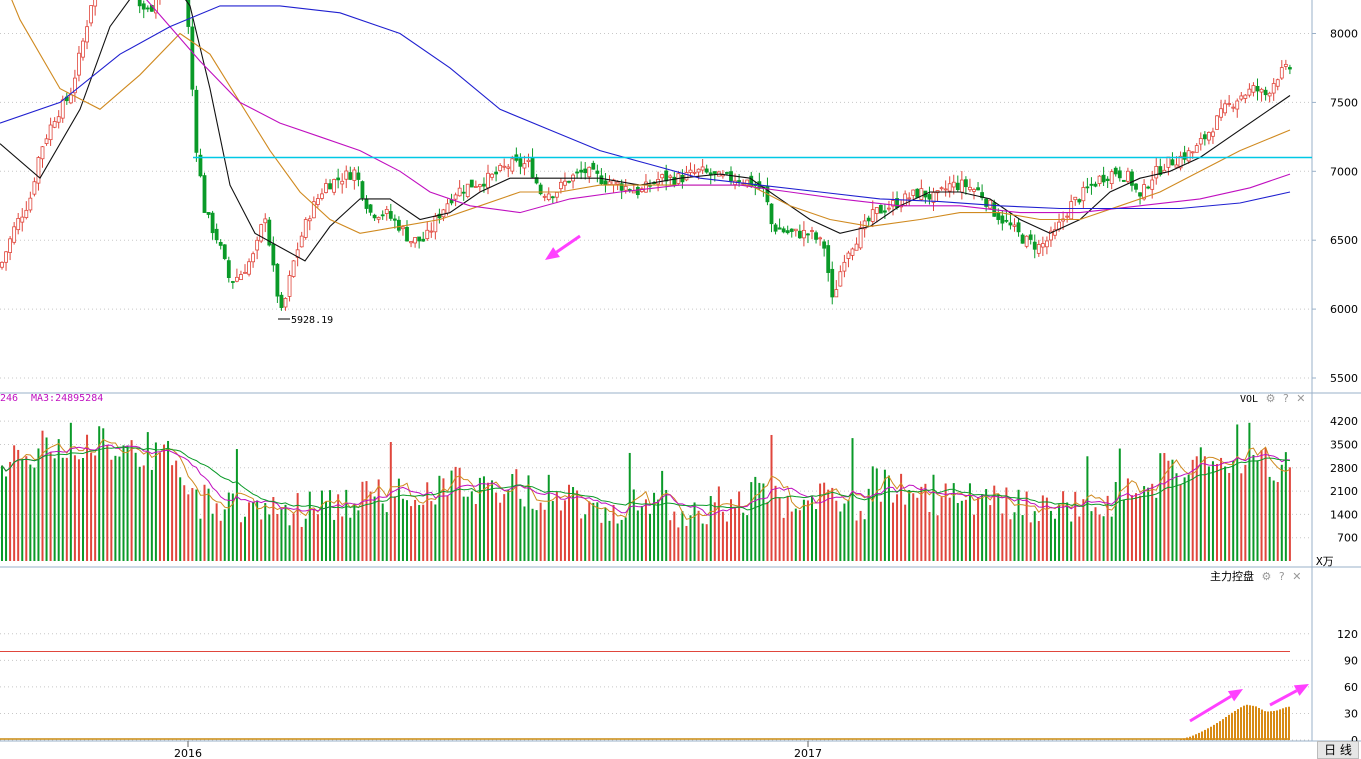 Image resolution: width=1361 pixels, height=759 pixels. What do you see at coordinates (1338, 750) in the screenshot?
I see `period-button: 日 线` at bounding box center [1338, 750].